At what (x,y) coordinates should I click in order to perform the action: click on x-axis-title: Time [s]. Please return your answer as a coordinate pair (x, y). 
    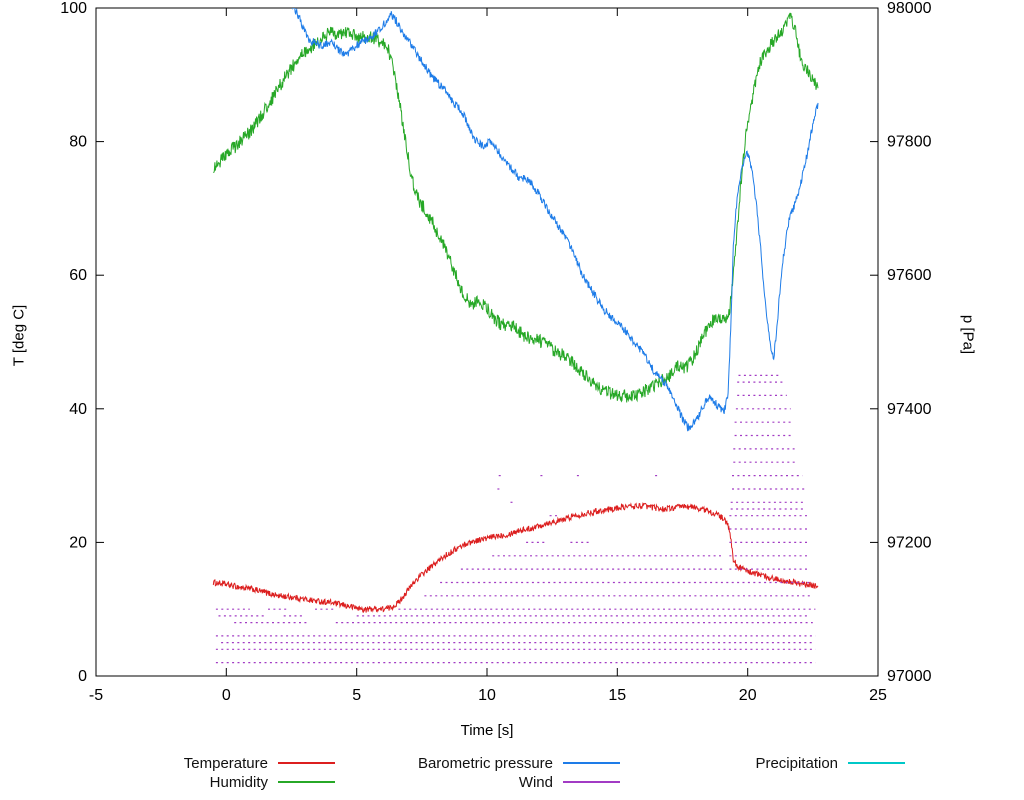
    Looking at the image, I should click on (487, 730).